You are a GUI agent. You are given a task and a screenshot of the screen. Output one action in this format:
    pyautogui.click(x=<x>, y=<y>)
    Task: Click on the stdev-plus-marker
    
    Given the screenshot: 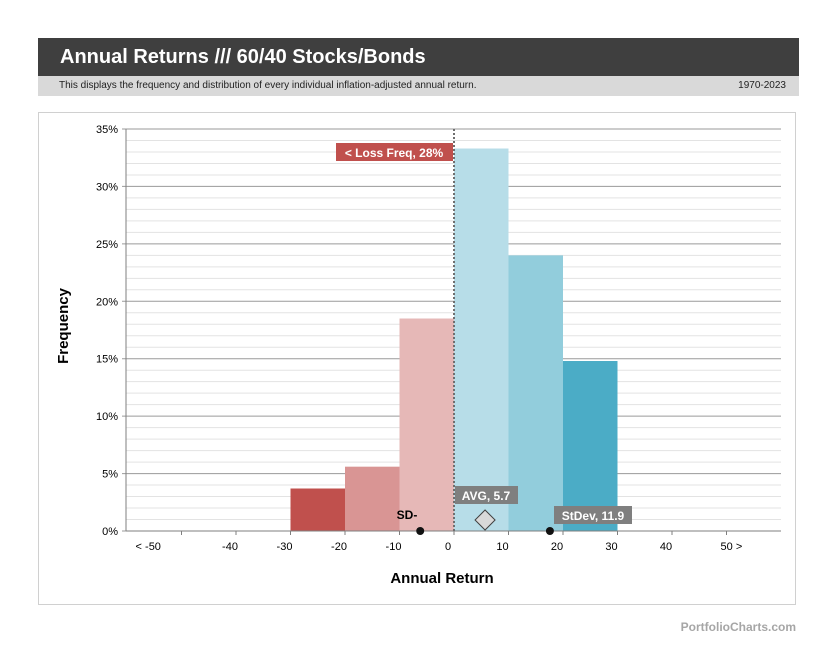 What is the action you would take?
    pyautogui.click(x=549, y=531)
    